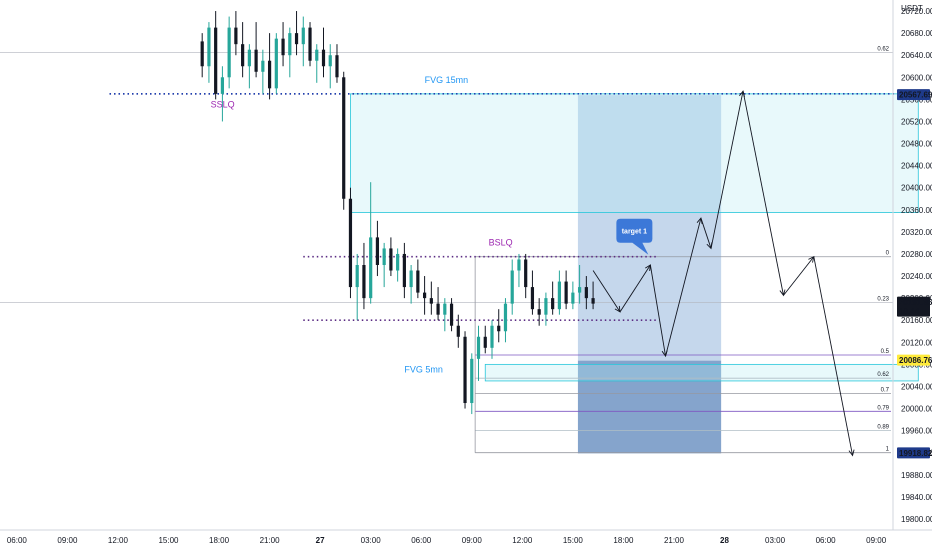 Image resolution: width=932 pixels, height=550 pixels. Describe the element at coordinates (888, 254) in the screenshot. I see `fib-level-label: 0` at that location.